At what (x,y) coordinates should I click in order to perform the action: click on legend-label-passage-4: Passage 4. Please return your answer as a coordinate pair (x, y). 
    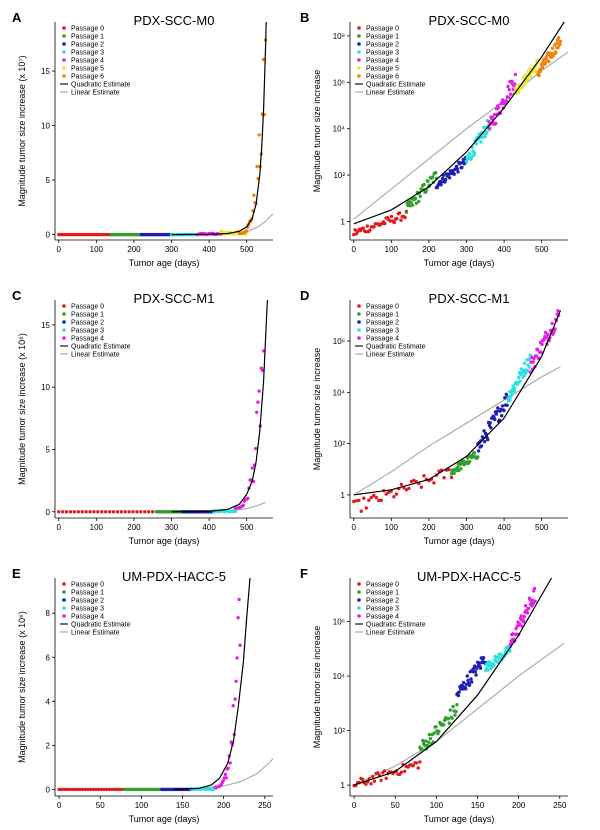
    Looking at the image, I should click on (382, 339).